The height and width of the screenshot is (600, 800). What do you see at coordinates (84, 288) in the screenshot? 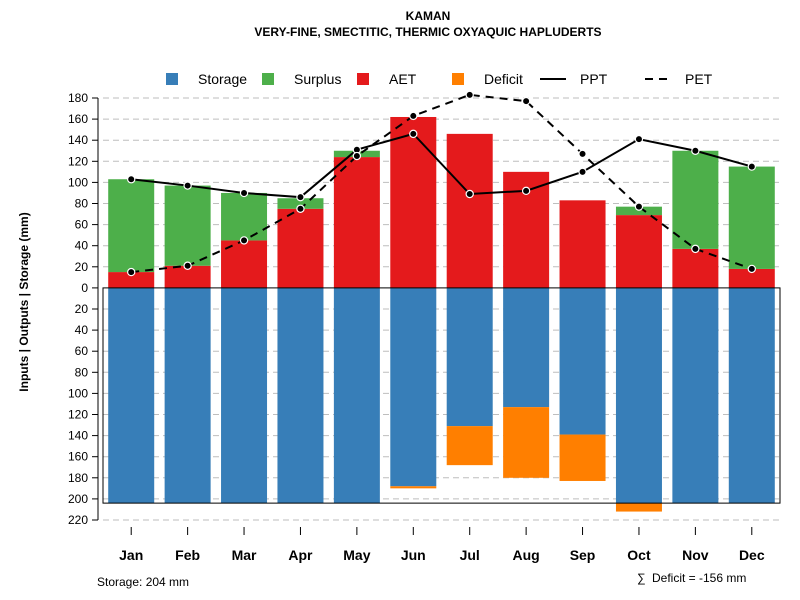
I see `y-tick-label: 0` at bounding box center [84, 288].